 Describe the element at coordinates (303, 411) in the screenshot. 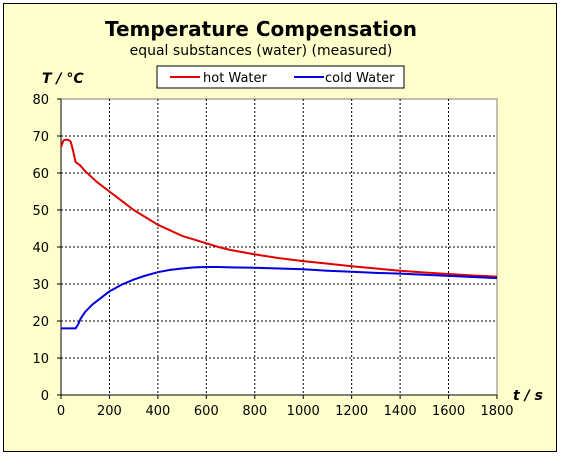

I see `x-tick-label: 1000` at that location.